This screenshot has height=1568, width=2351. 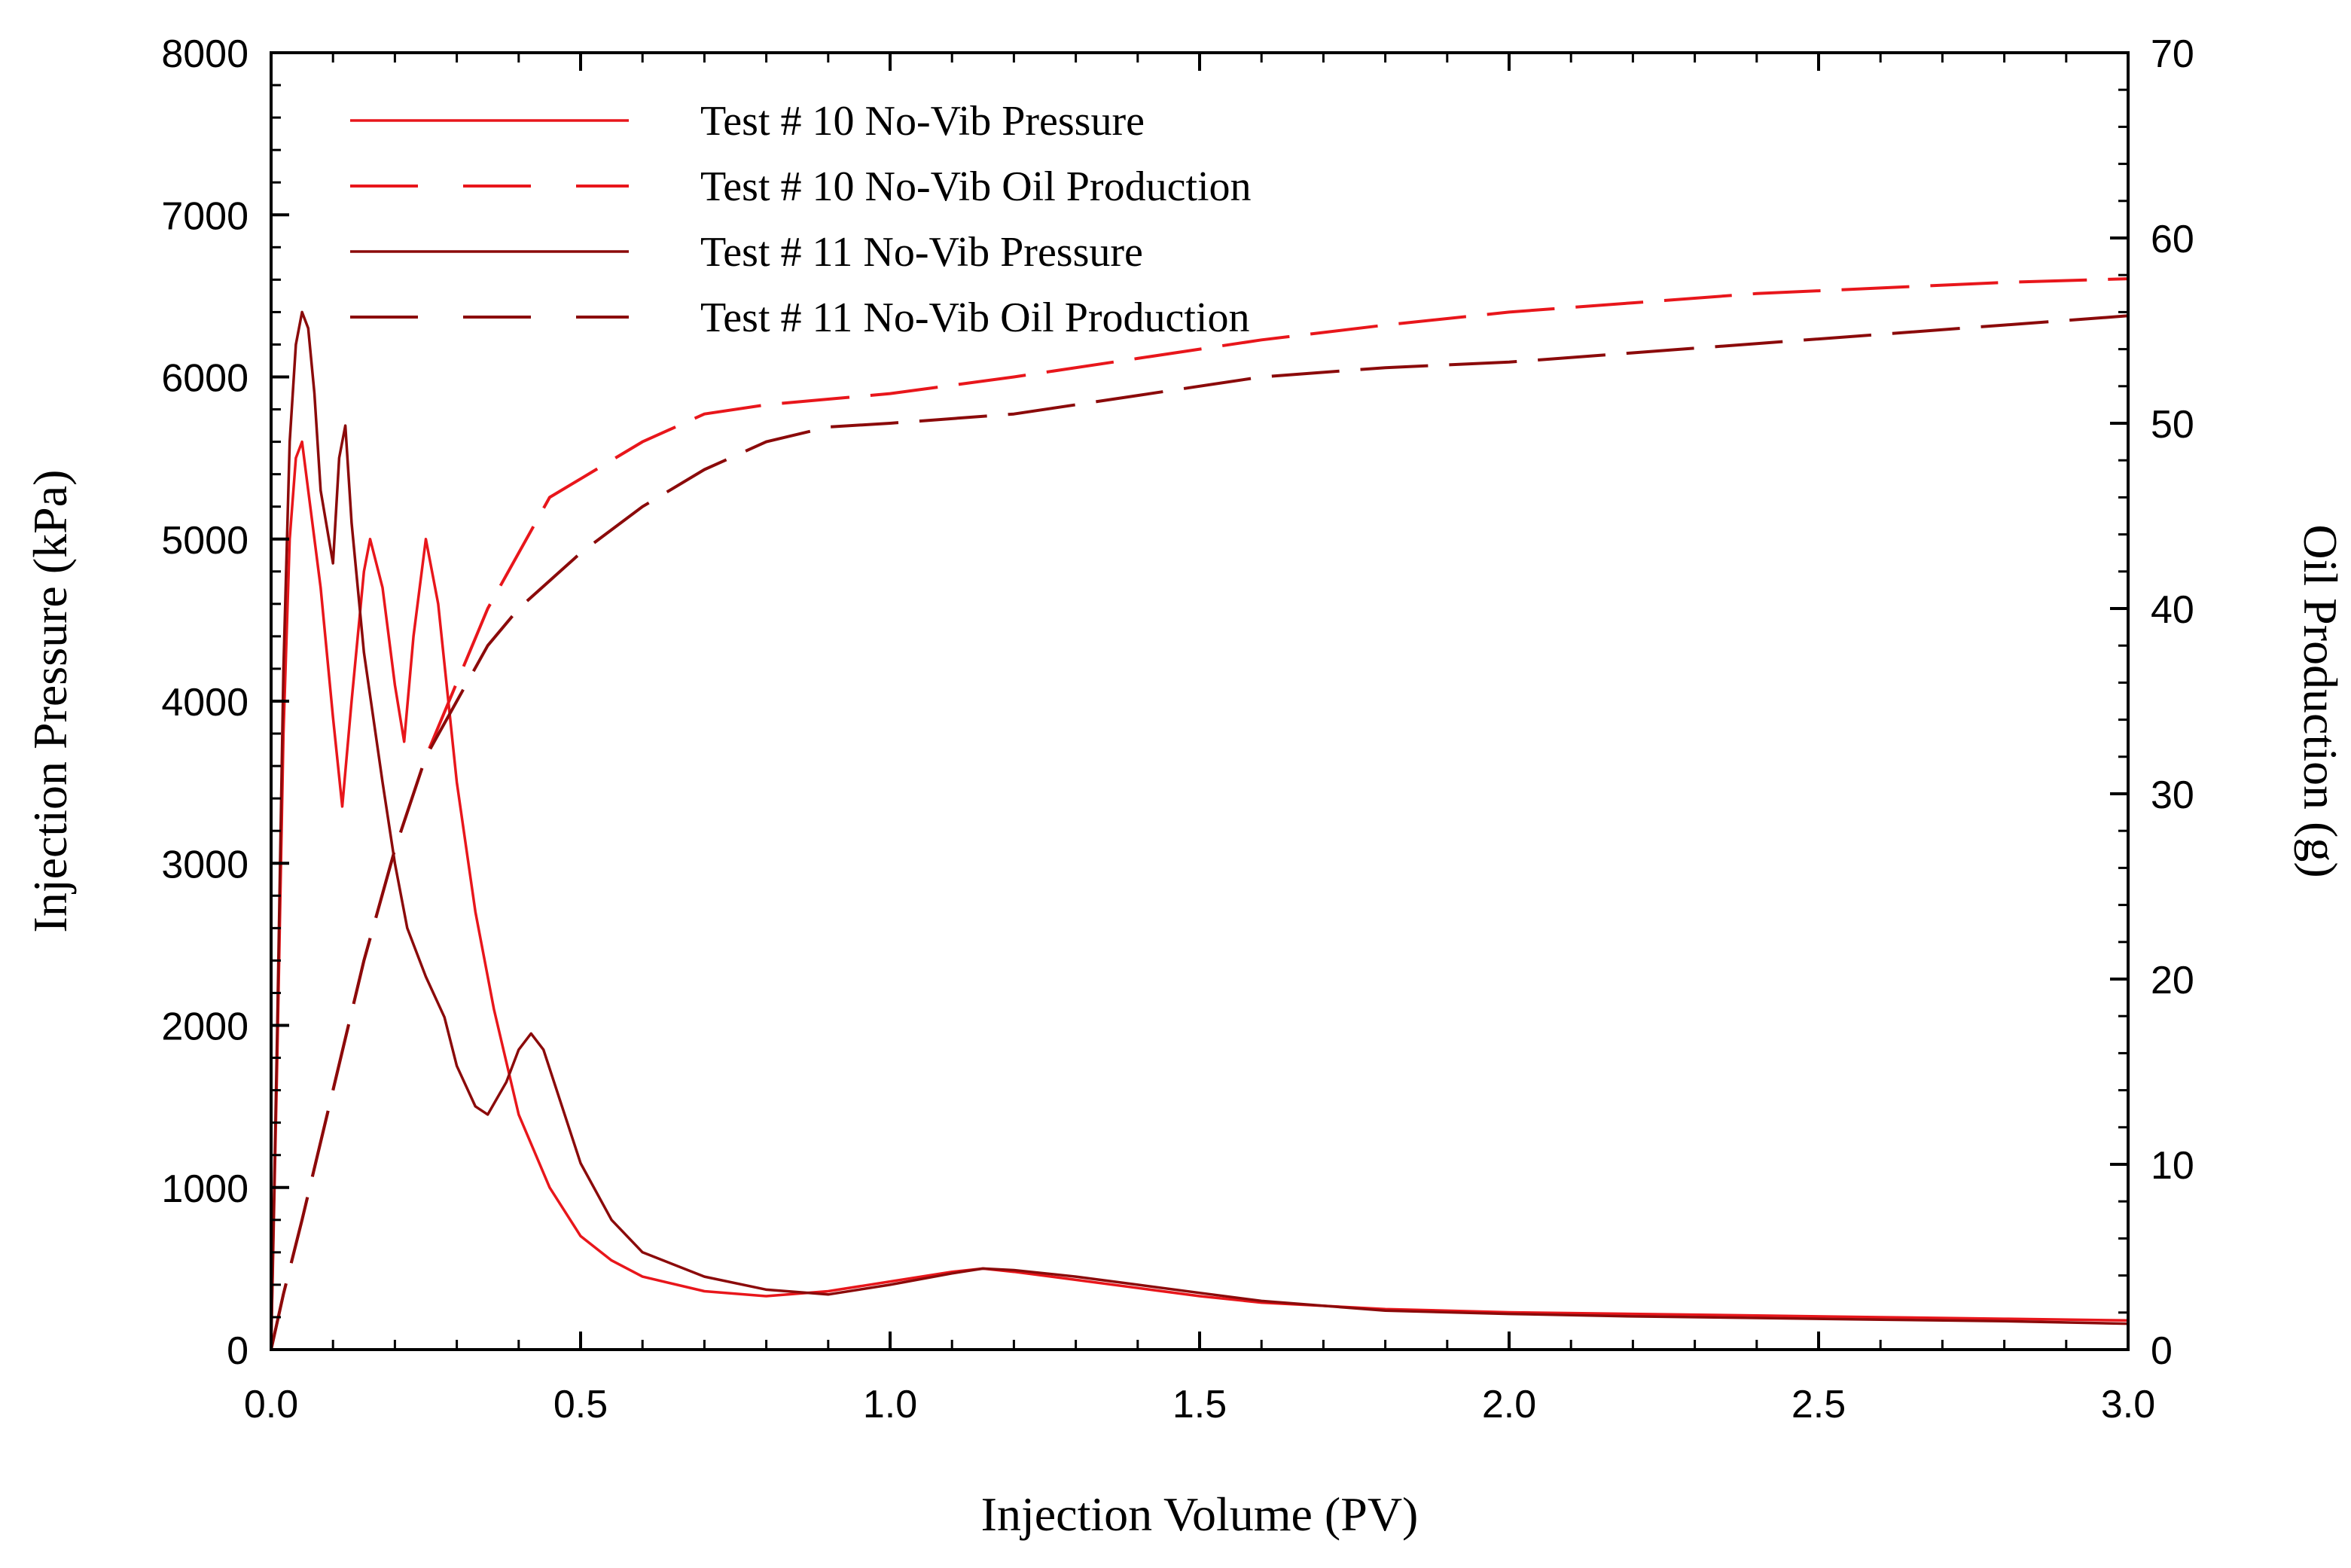 I want to click on legend-label: Test # 10 No-Vib Pressure, so click(x=922, y=122).